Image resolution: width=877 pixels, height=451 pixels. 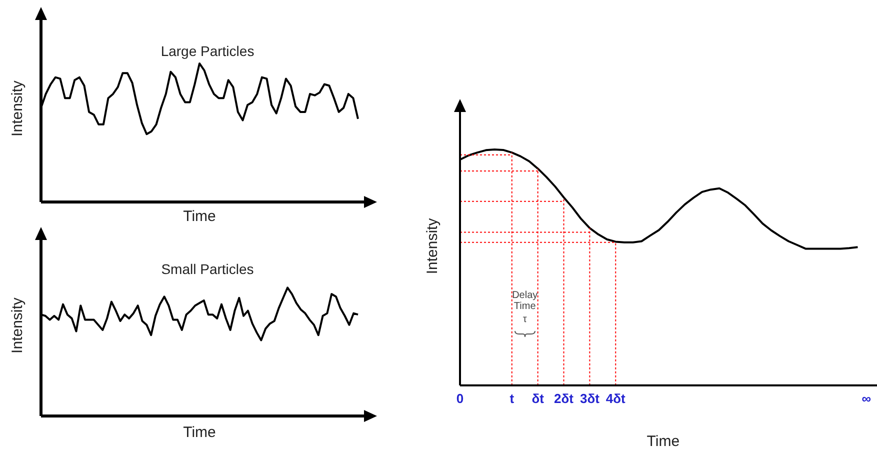 What do you see at coordinates (538, 398) in the screenshot?
I see `x-tick-label: δt` at bounding box center [538, 398].